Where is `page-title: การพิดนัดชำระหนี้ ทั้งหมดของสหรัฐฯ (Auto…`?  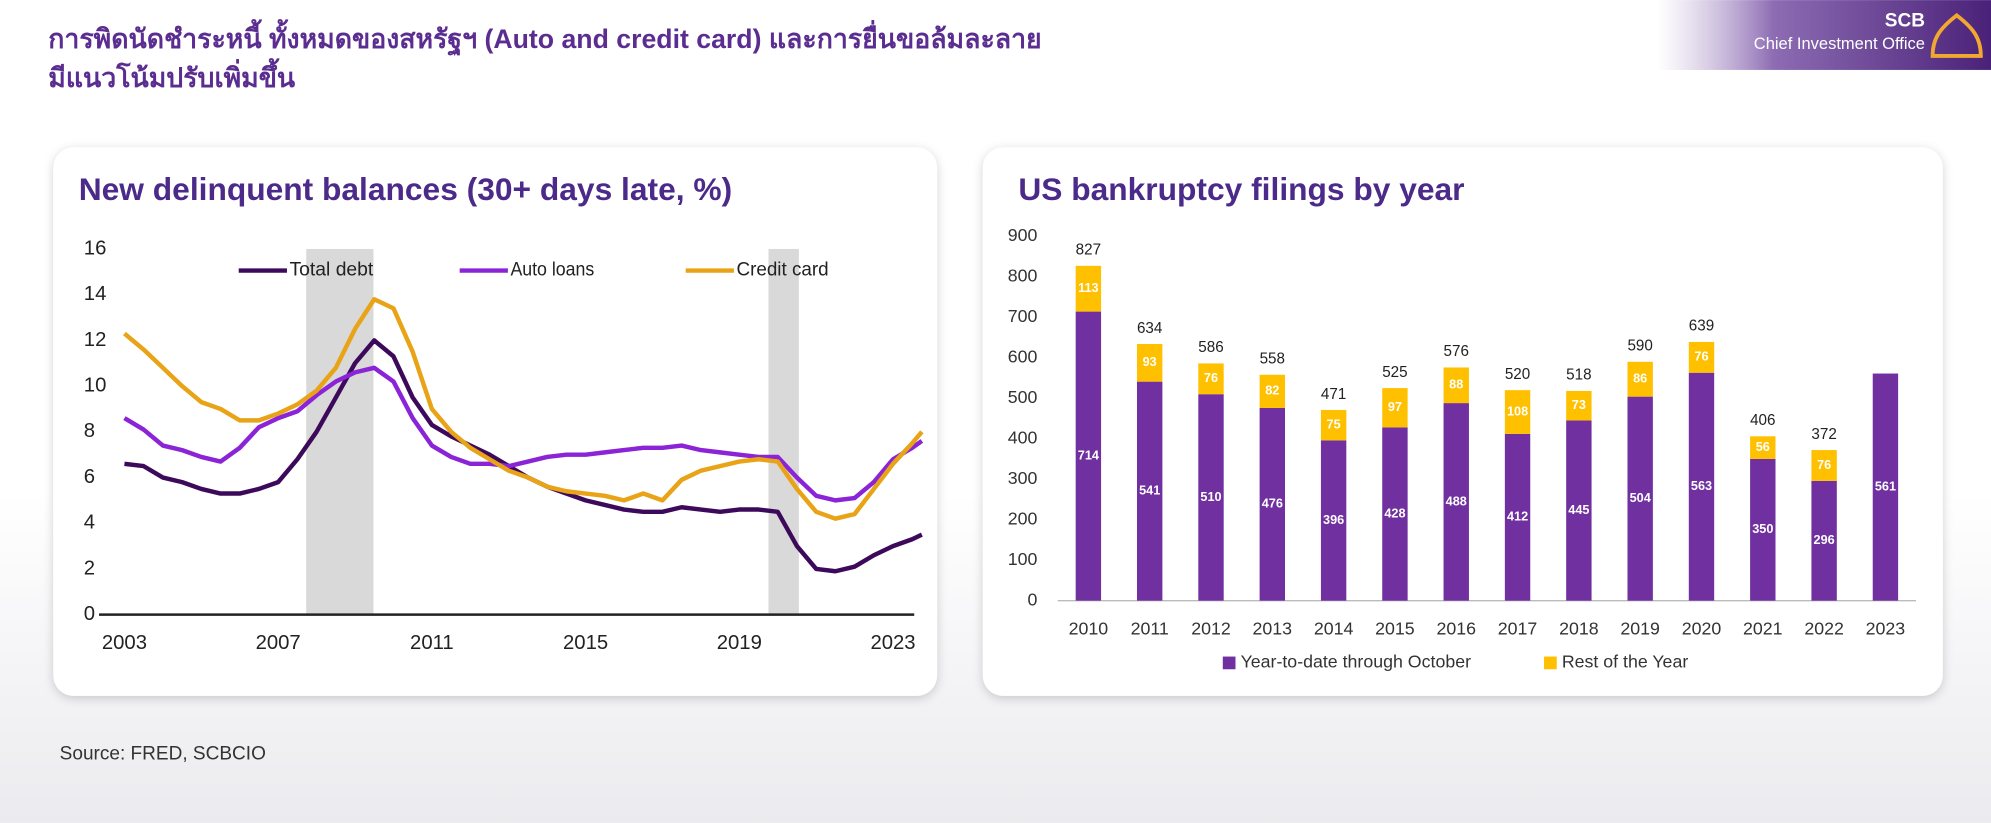
page-title: การพิดนัดชำระหนี้ ทั้งหมดของสหรัฐฯ (Auto… is located at coordinates (544, 38).